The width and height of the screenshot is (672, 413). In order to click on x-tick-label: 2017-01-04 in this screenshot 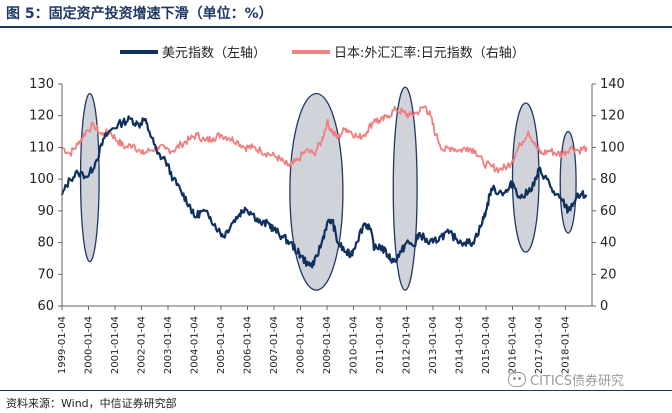, I will do `click(539, 345)`.